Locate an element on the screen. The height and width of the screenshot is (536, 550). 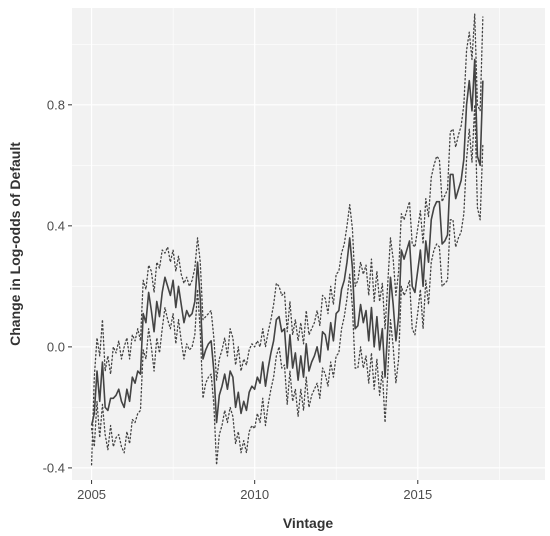
x-tick-label: 2015 is located at coordinates (417, 494).